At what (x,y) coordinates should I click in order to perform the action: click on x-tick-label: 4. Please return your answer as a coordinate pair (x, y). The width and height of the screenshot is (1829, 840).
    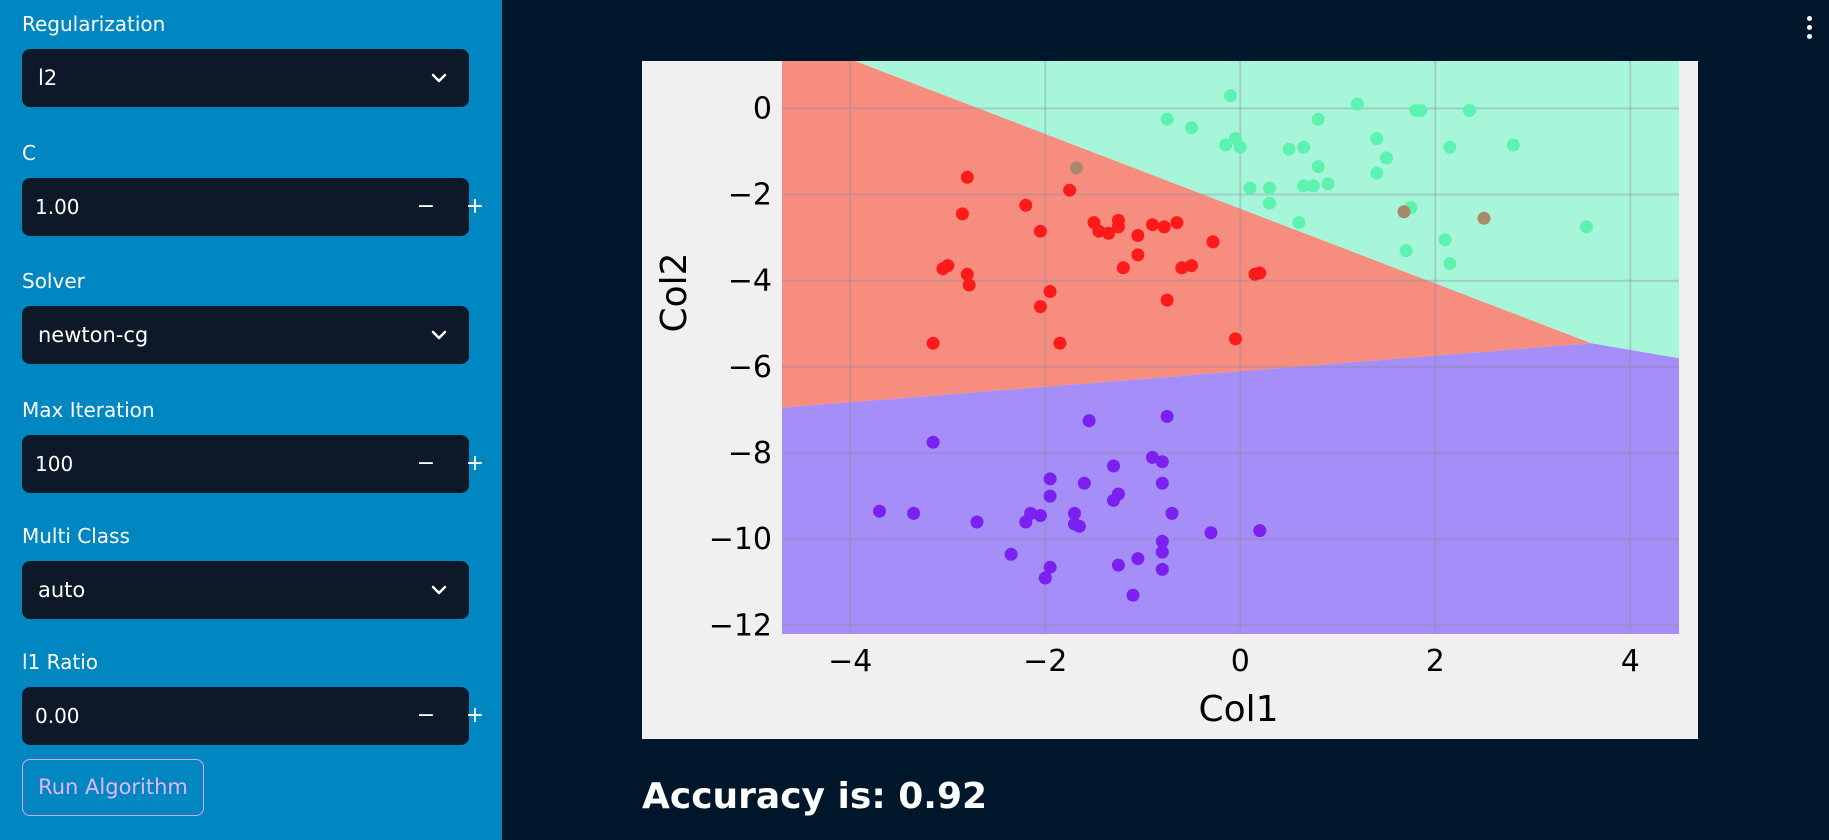
    Looking at the image, I should click on (1630, 661).